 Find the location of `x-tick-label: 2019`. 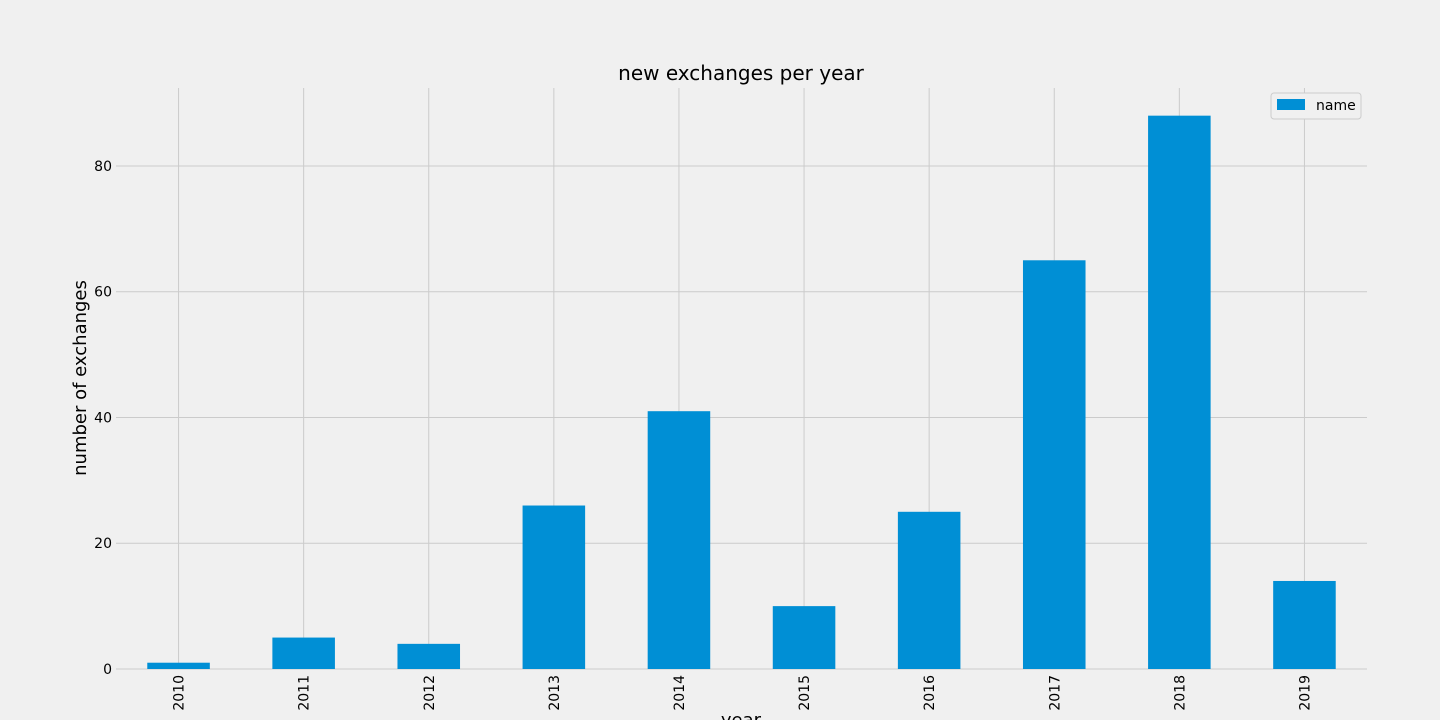

x-tick-label: 2019 is located at coordinates (1305, 693).